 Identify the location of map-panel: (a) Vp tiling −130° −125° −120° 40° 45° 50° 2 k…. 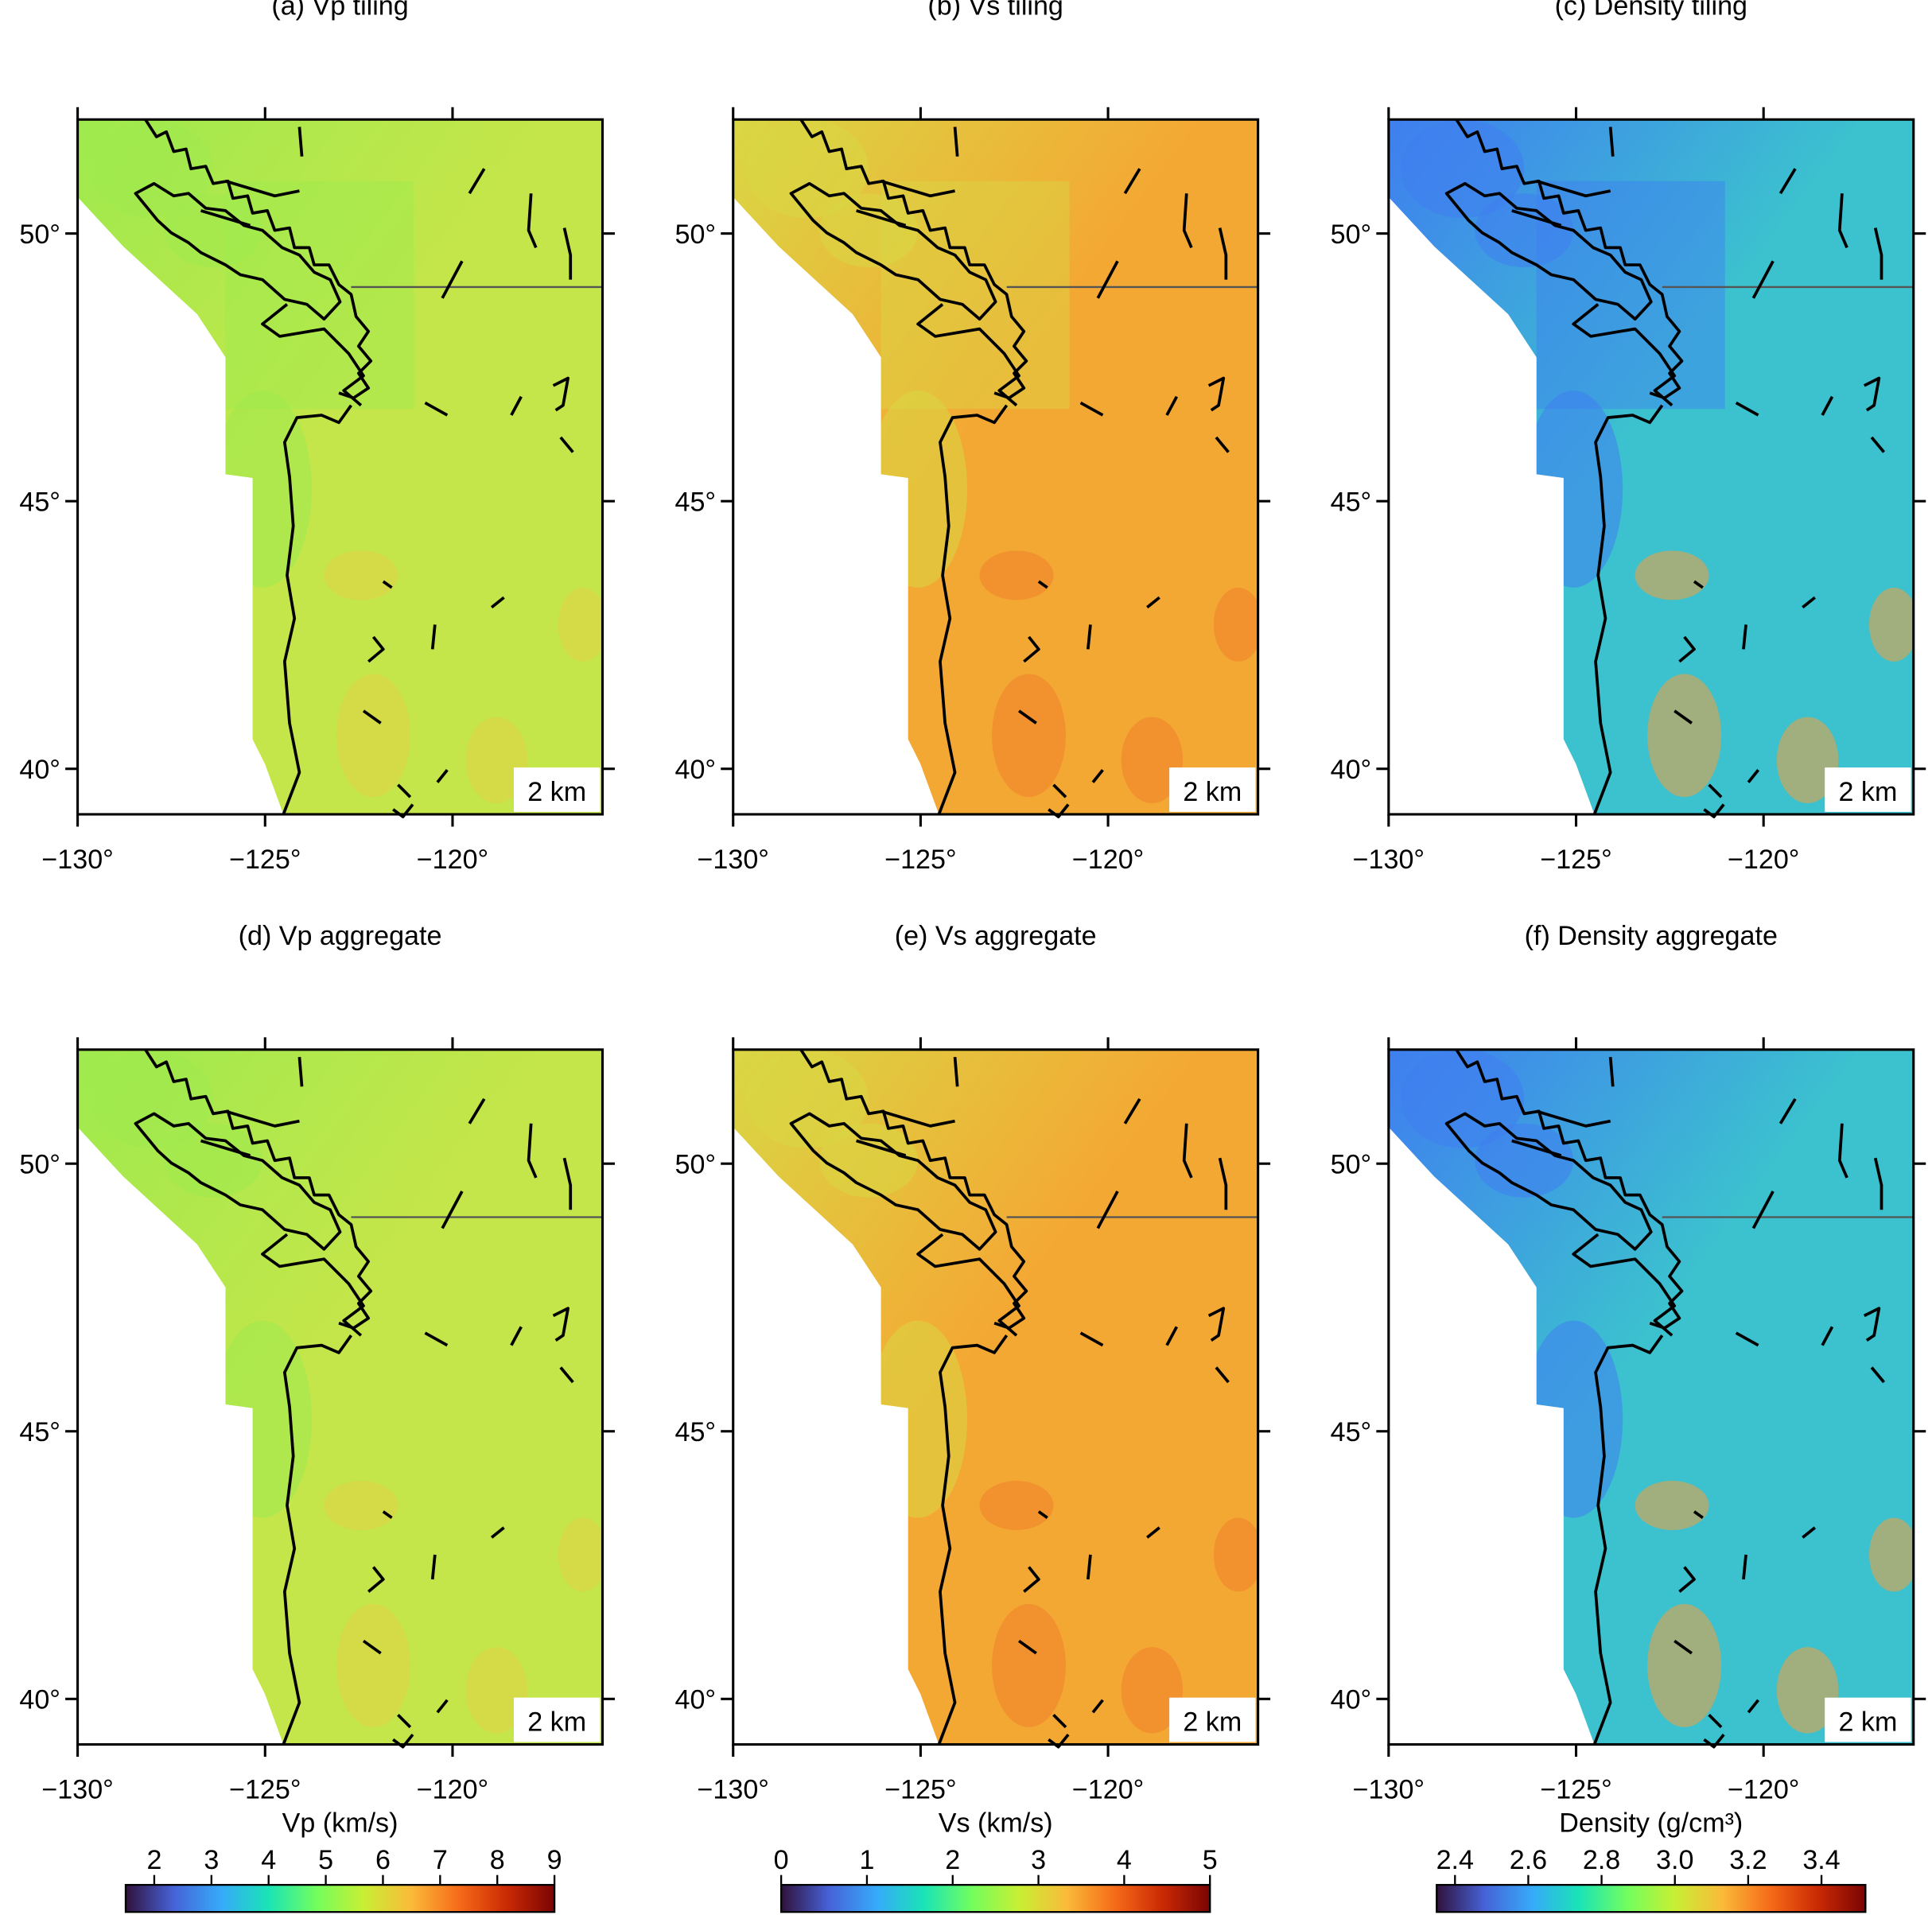
(317, 437).